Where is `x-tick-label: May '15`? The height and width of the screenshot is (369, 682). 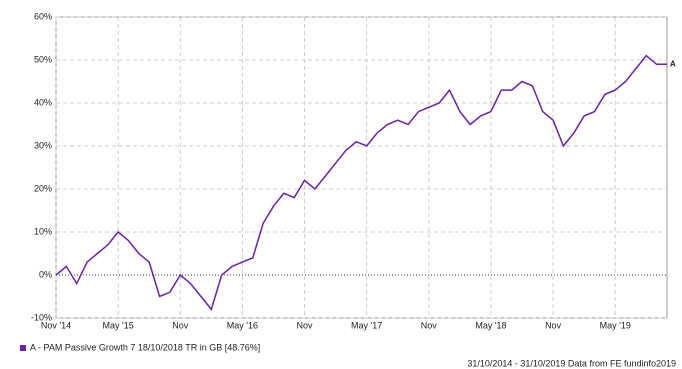
x-tick-label: May '15 is located at coordinates (118, 325).